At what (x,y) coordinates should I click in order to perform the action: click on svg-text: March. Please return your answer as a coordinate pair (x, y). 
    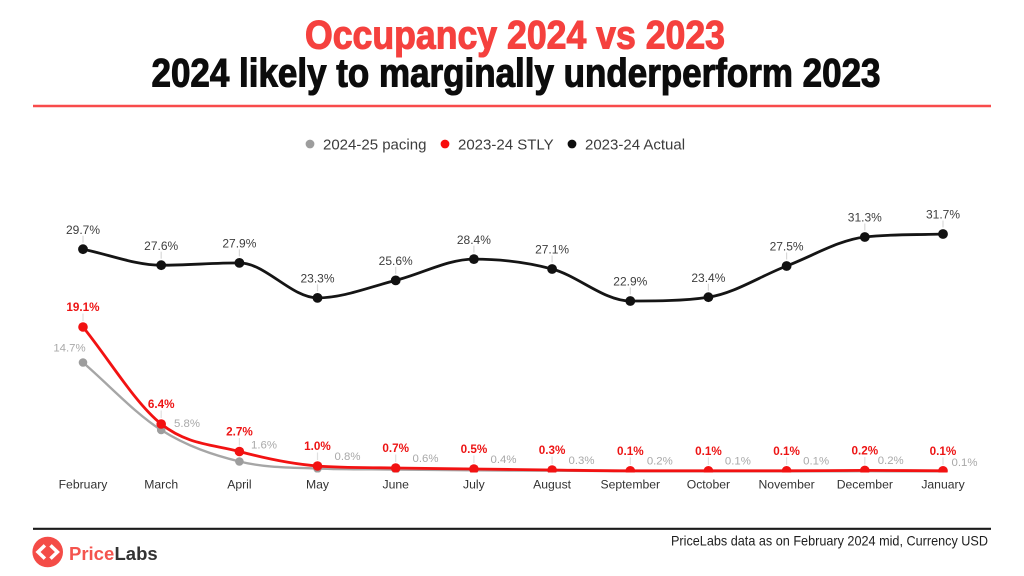
    Looking at the image, I should click on (161, 485).